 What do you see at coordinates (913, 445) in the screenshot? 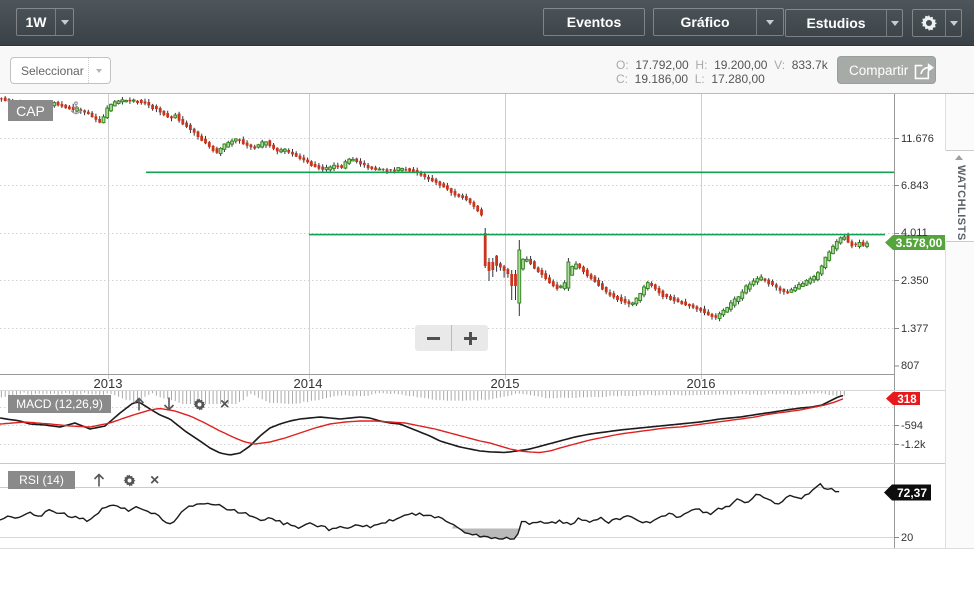
I see `svg-text: -1.2k` at bounding box center [913, 445].